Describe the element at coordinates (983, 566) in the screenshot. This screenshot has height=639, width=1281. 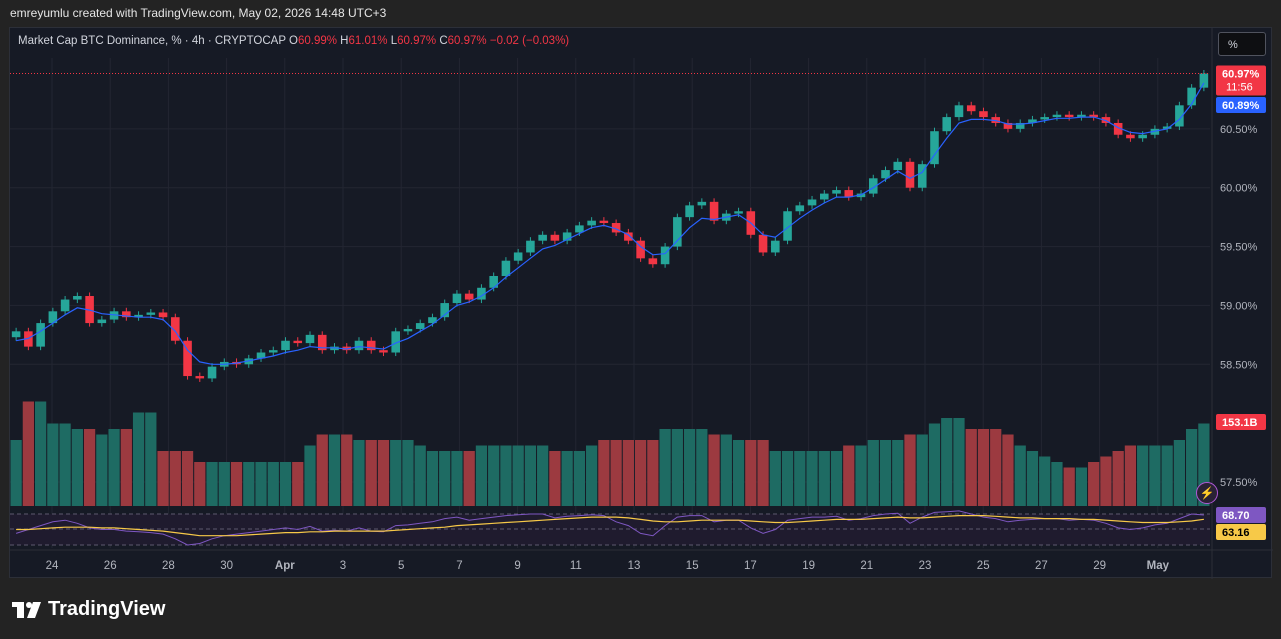
I see `x-tick-label: 25` at that location.